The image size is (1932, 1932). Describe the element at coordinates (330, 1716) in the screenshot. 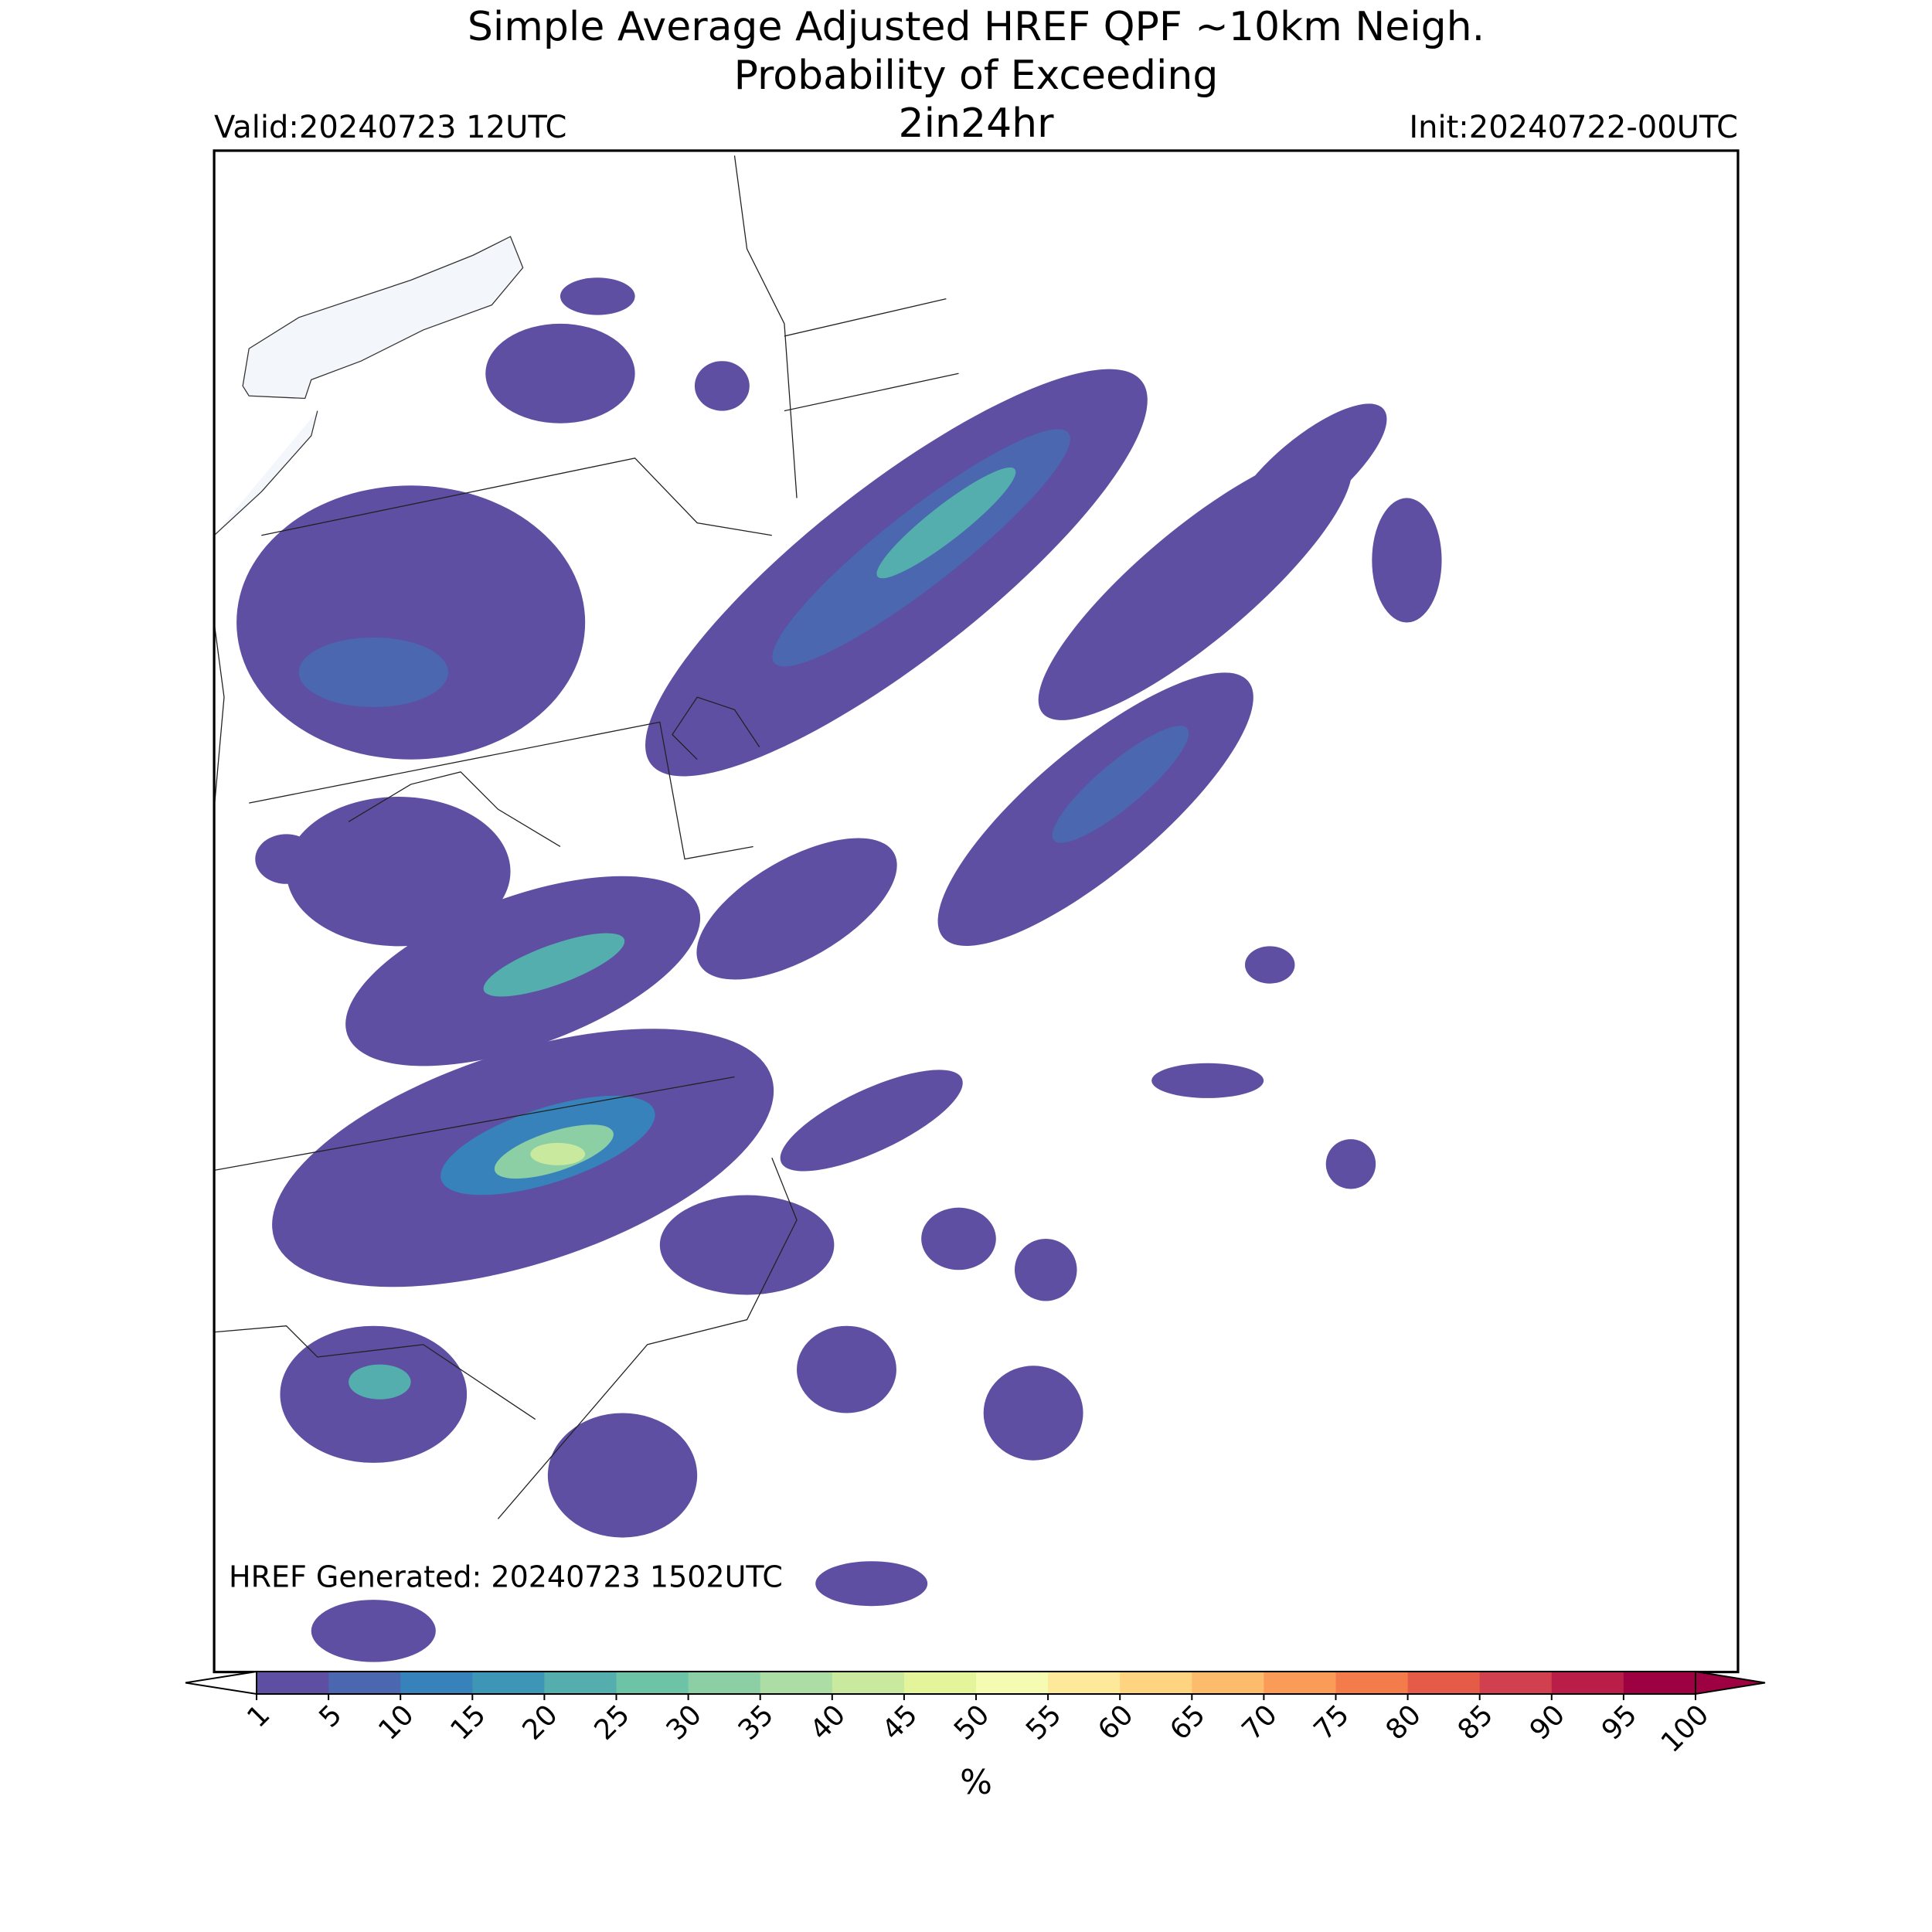

I see `colorbar-tick-label: 5` at that location.